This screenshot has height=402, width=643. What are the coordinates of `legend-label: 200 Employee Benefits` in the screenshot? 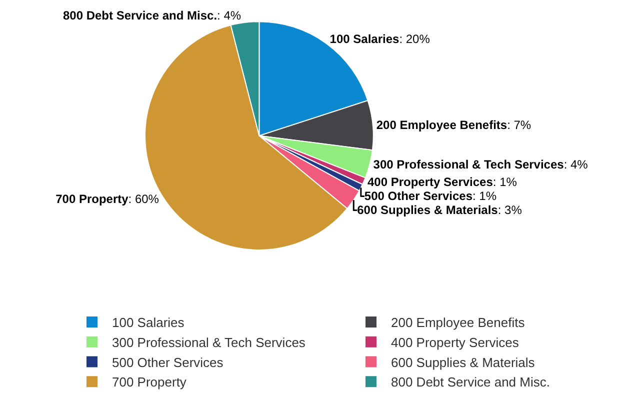 It's located at (458, 322).